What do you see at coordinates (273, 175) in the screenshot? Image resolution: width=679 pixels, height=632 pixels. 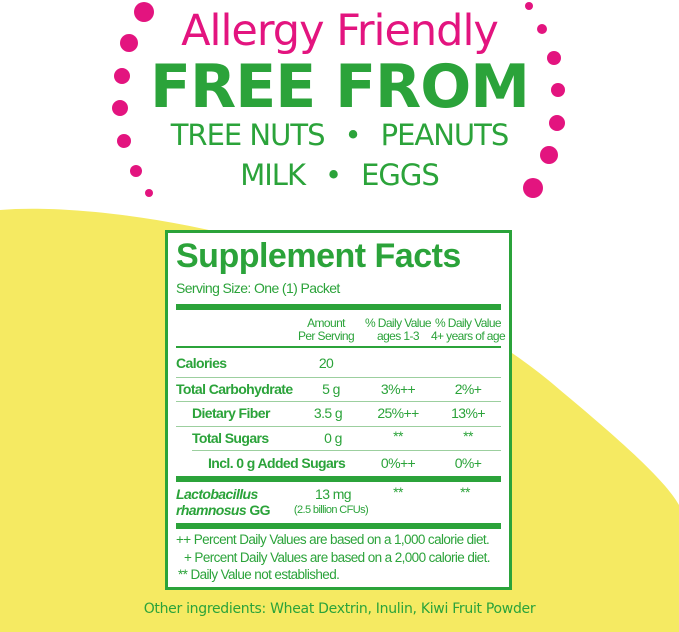 I see `allergen-milk: MILK` at bounding box center [273, 175].